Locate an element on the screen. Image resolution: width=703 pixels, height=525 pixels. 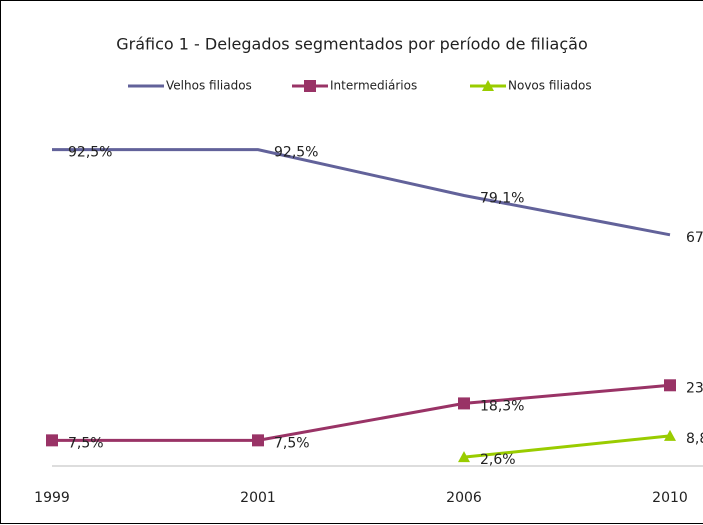
legend-label: Novos filiados is located at coordinates (550, 86).